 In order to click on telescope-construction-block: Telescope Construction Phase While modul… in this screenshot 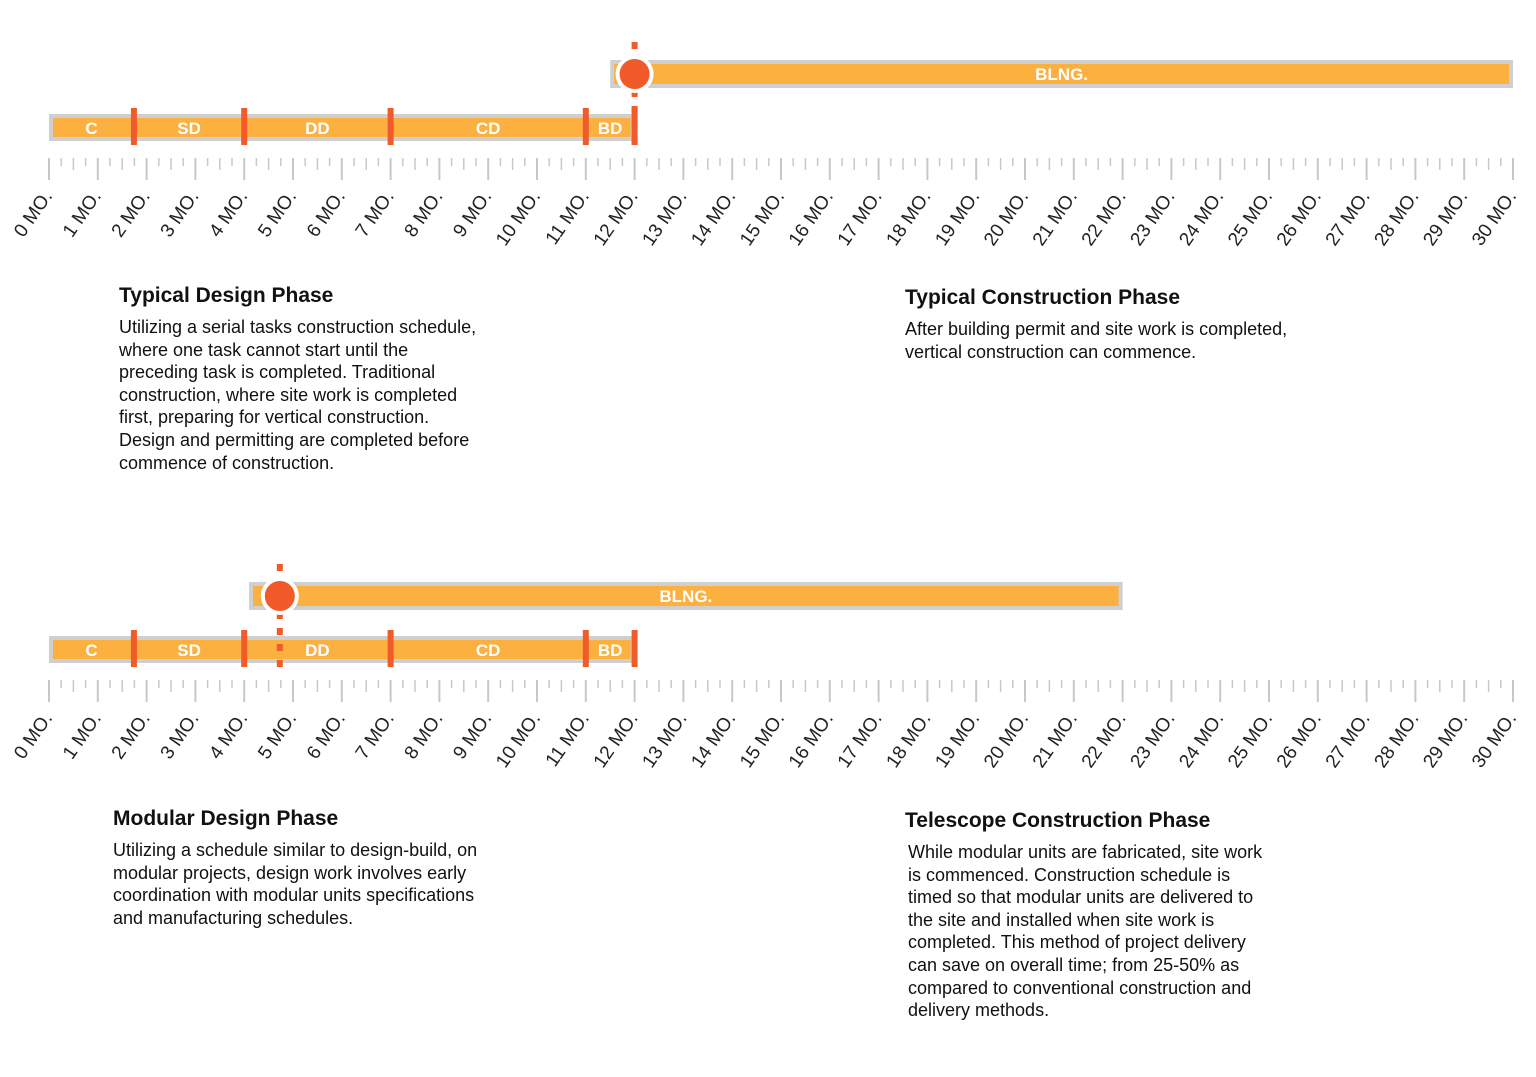, I will do `click(1083, 915)`.